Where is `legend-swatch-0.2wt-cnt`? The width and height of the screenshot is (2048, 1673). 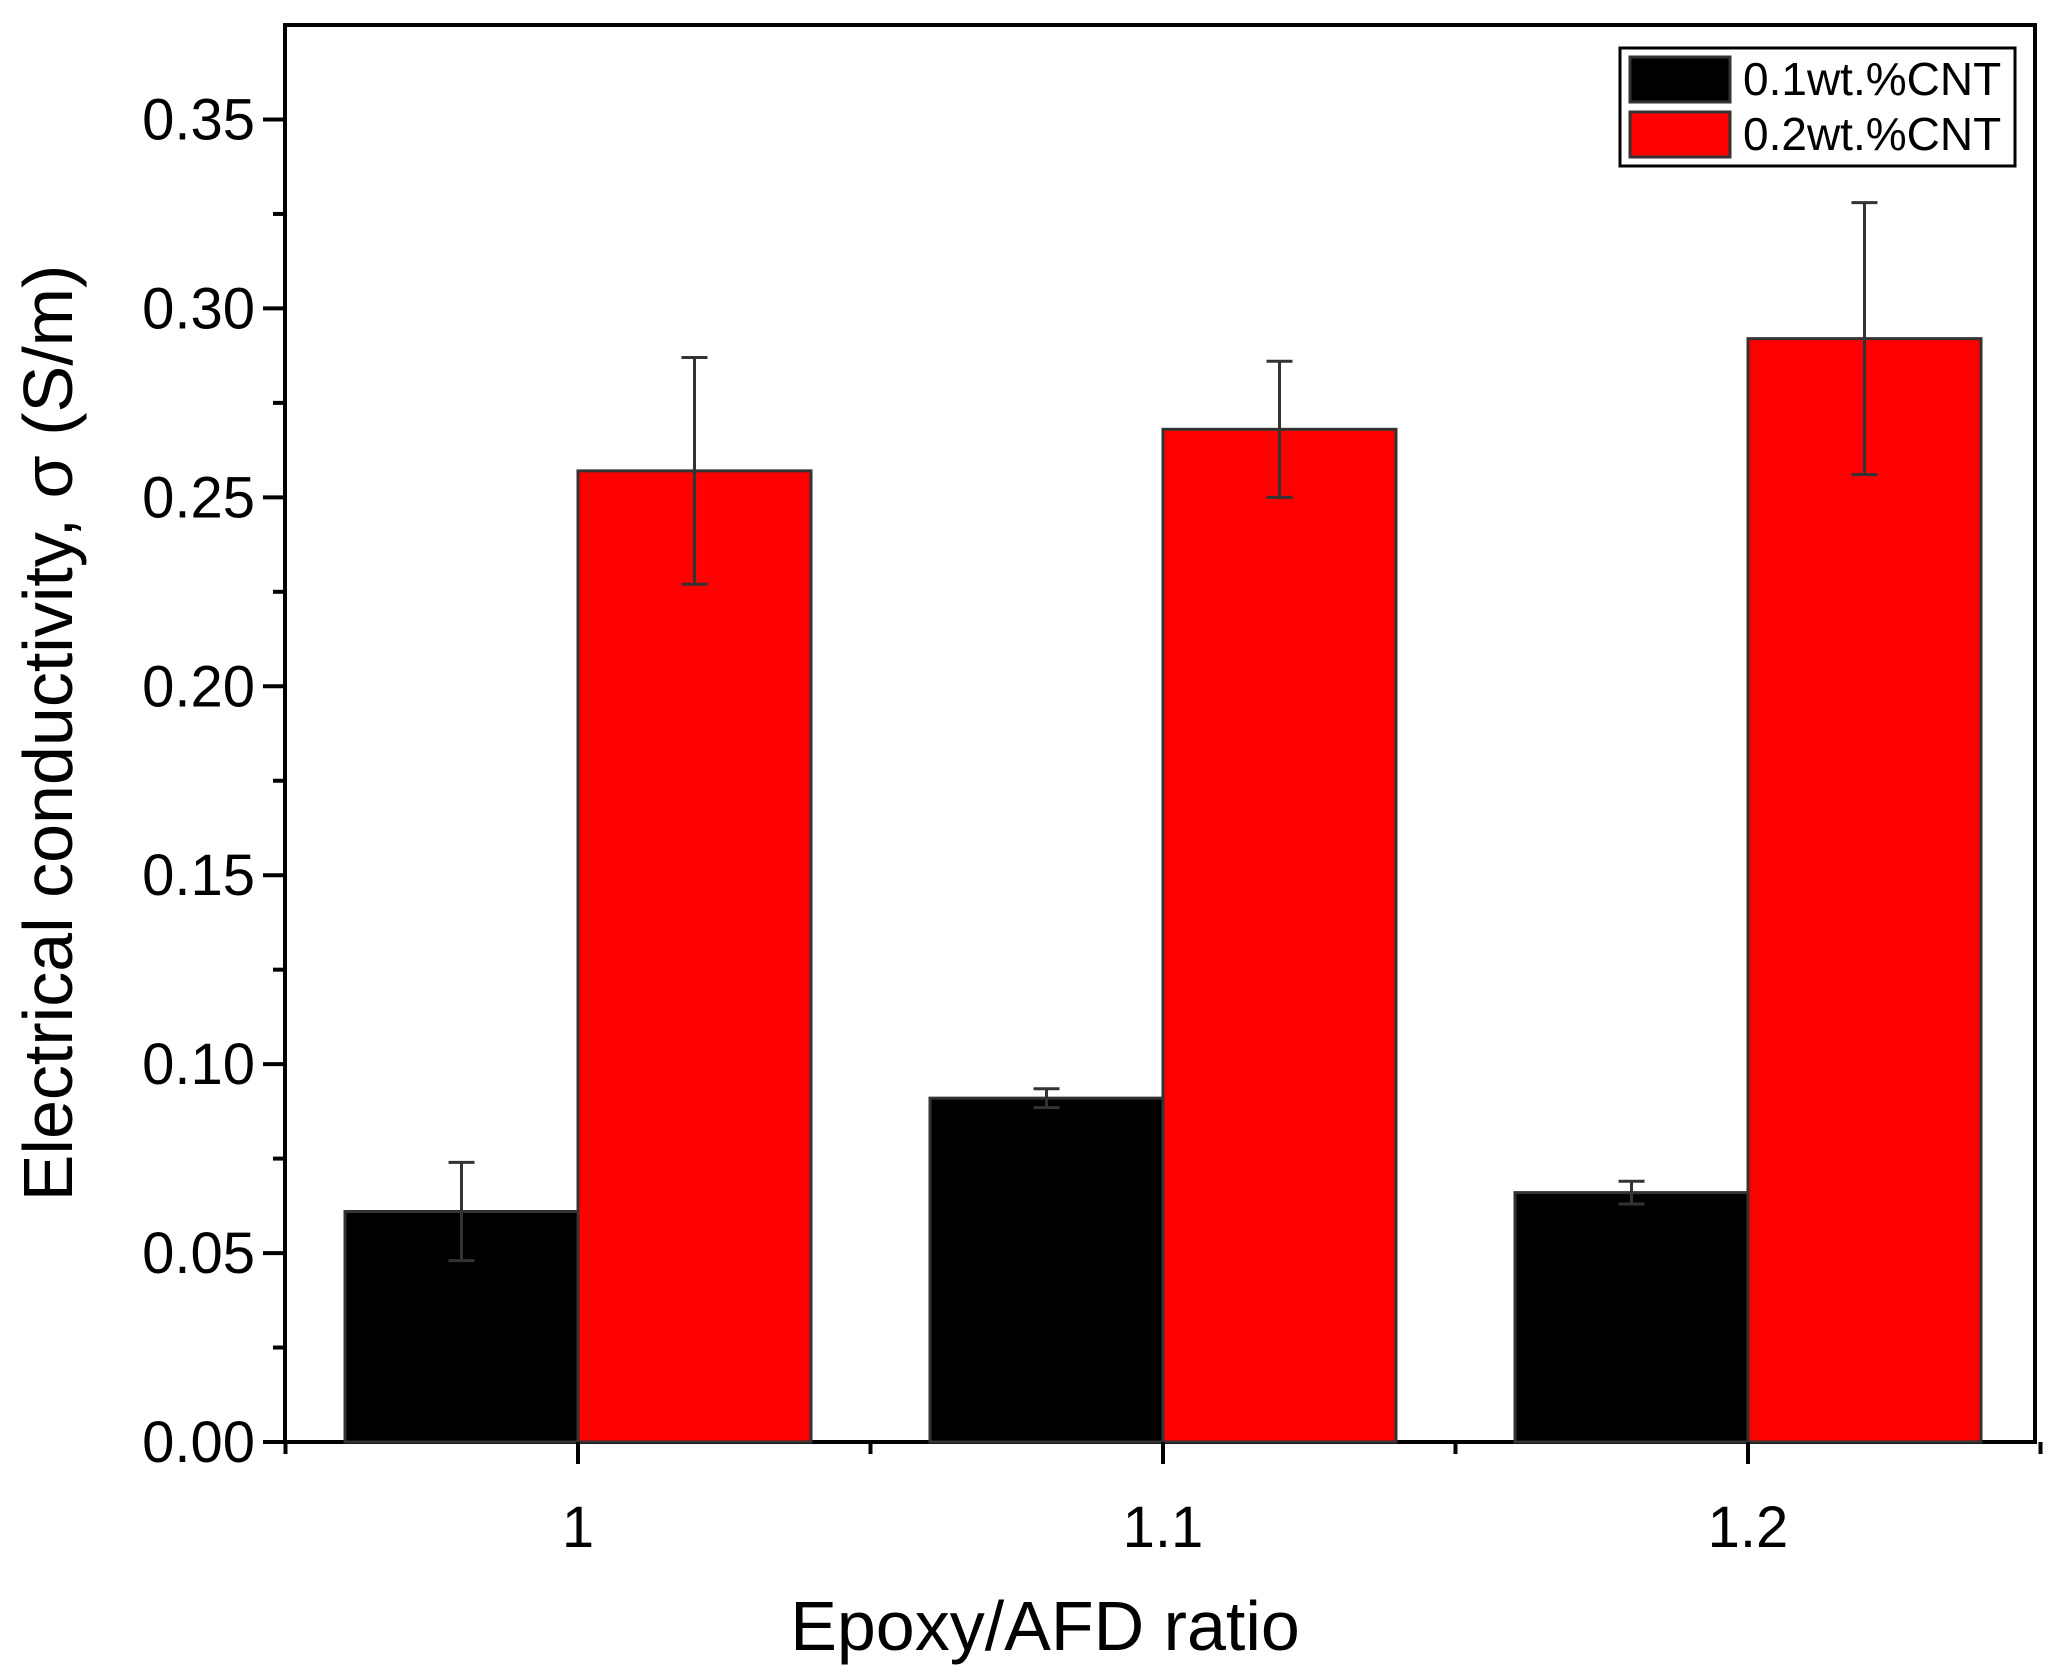
legend-swatch-0.2wt-cnt is located at coordinates (1680, 134).